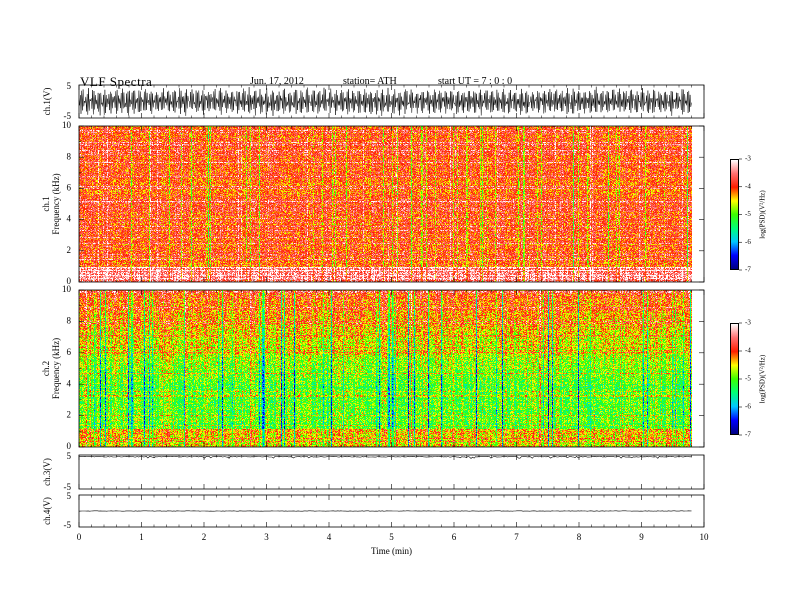  What do you see at coordinates (277, 81) in the screenshot?
I see `date-label: Jun. 17, 2012` at bounding box center [277, 81].